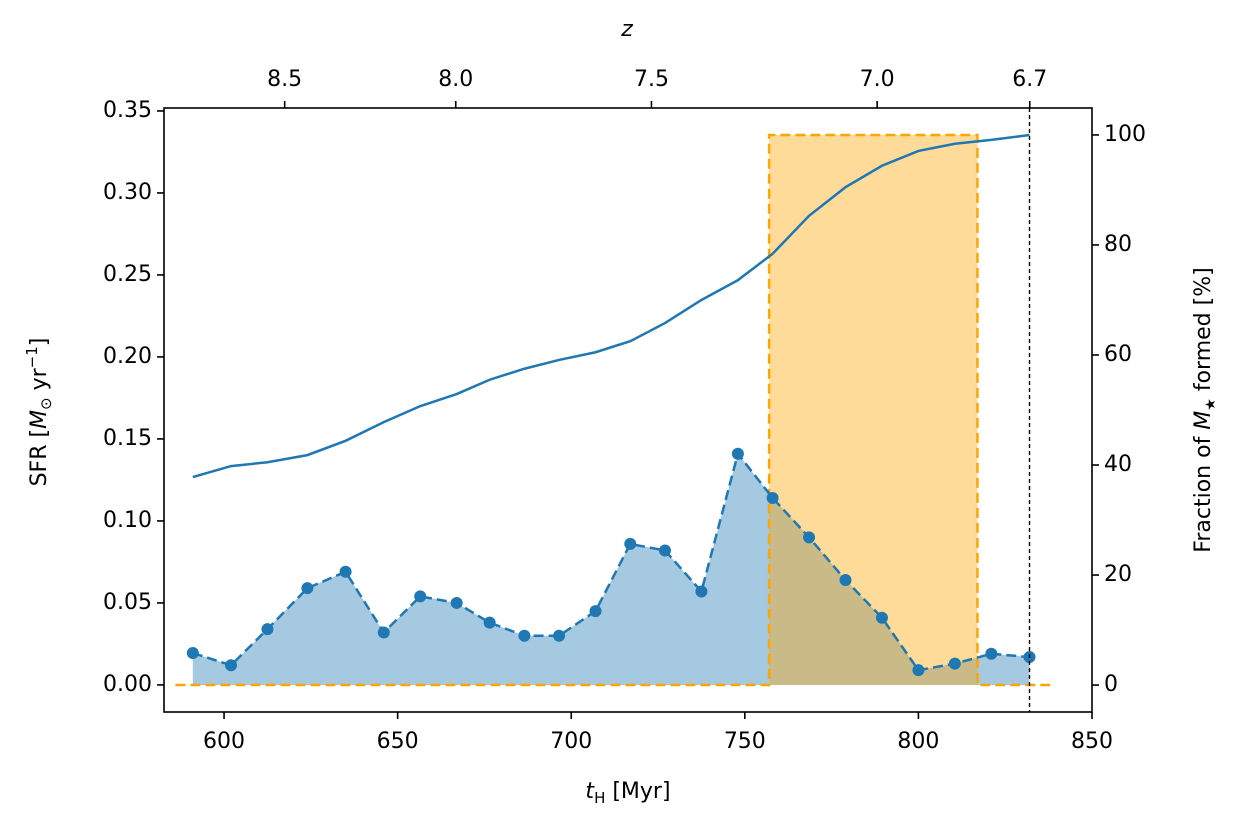 This screenshot has width=1245, height=836. I want to click on y-tick-label: 0.30, so click(127, 192).